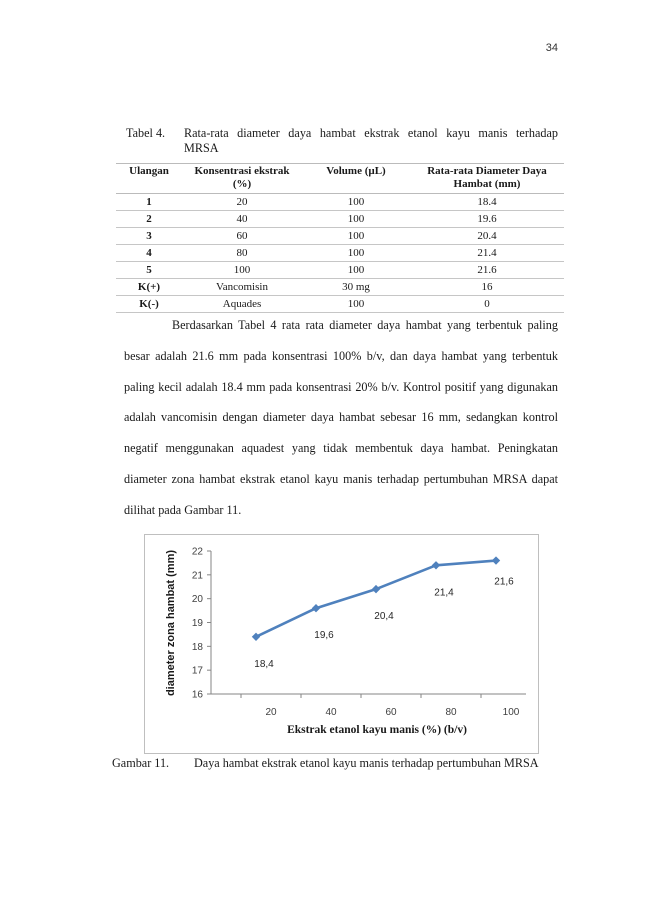  Describe the element at coordinates (376, 598) in the screenshot. I see `series-line` at that location.